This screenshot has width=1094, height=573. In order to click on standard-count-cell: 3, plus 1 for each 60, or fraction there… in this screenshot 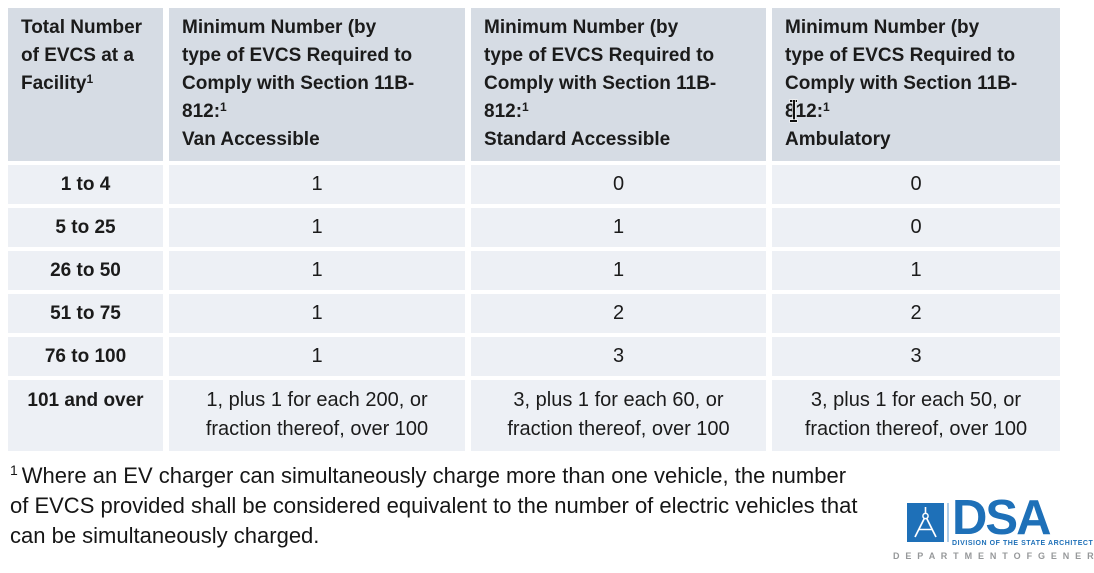, I will do `click(618, 415)`.